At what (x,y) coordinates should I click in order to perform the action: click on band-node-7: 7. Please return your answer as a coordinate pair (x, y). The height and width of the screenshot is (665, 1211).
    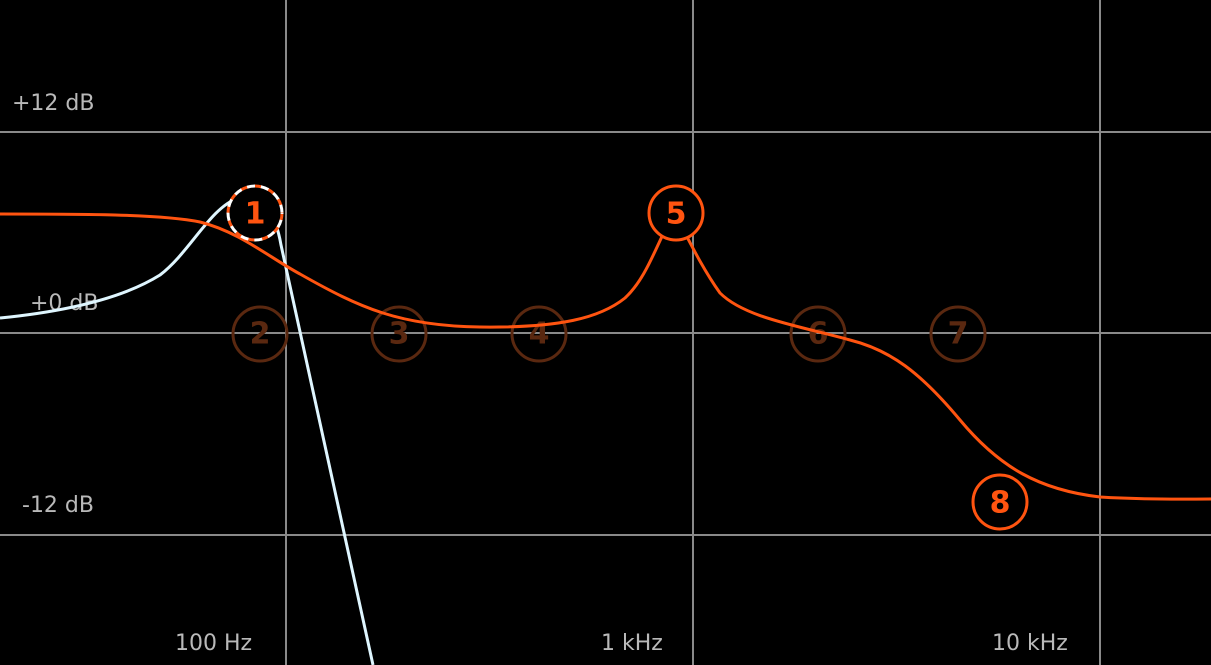
    Looking at the image, I should click on (958, 334).